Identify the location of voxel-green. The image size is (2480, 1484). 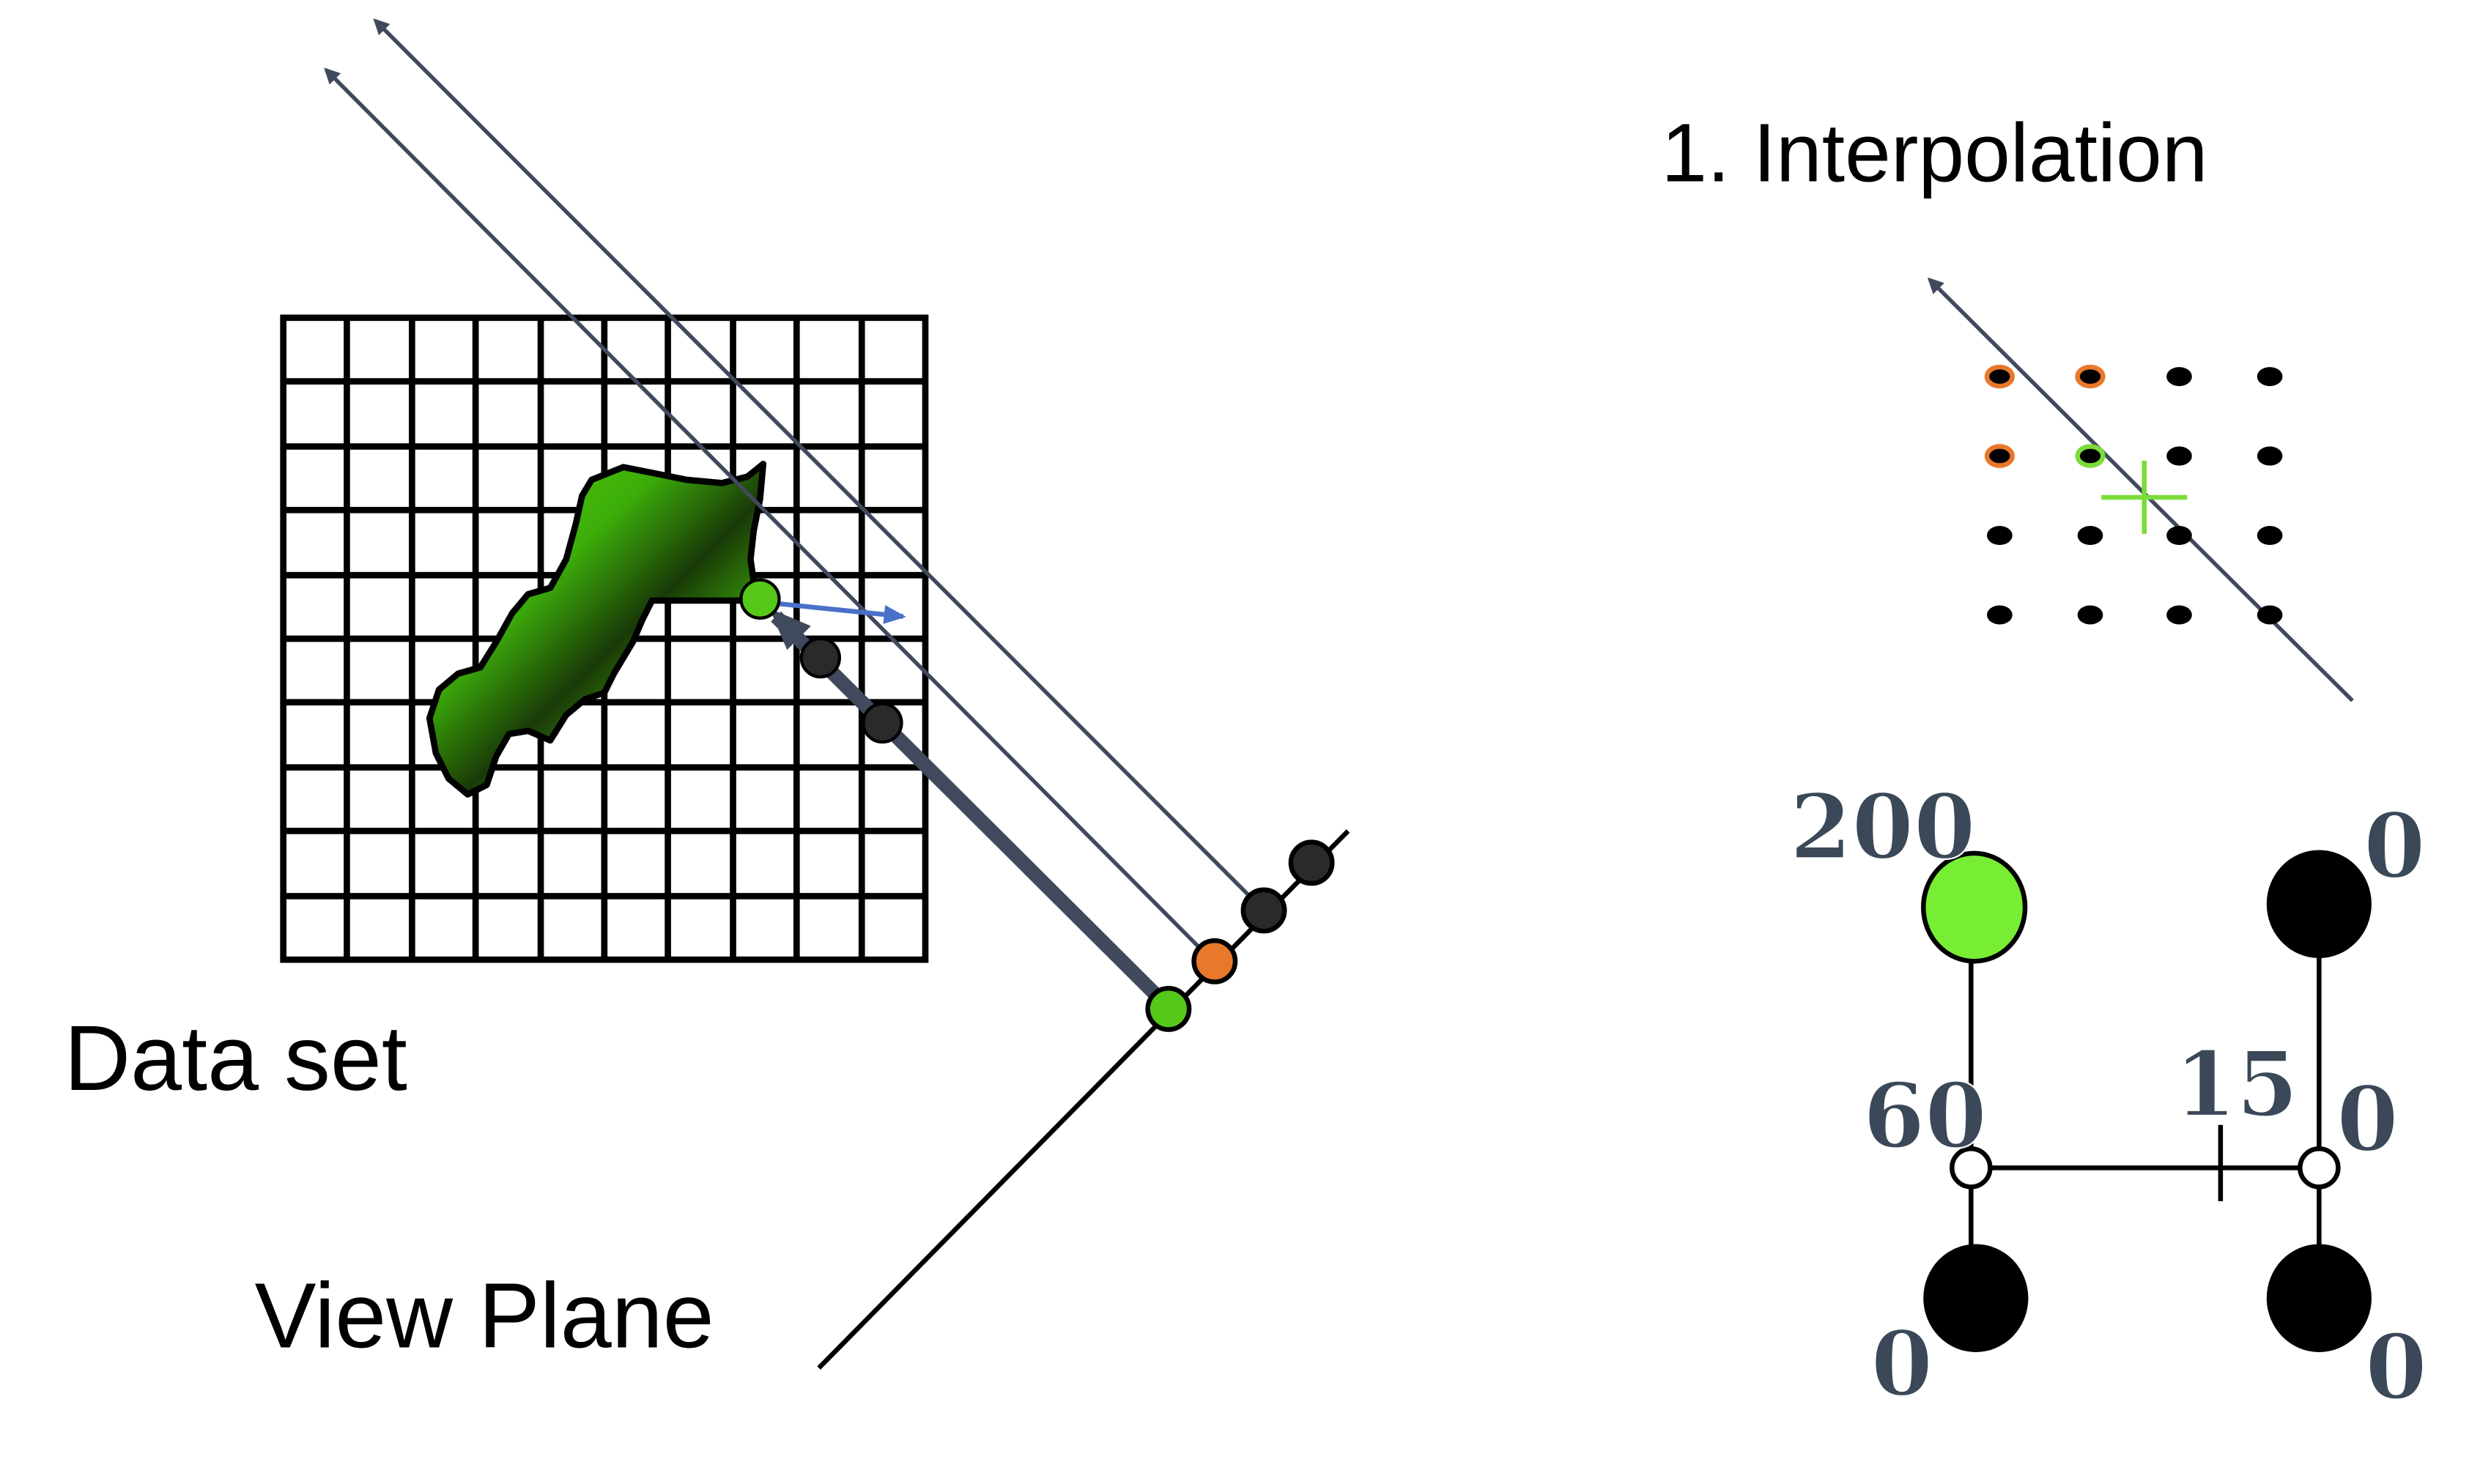
(2090, 456).